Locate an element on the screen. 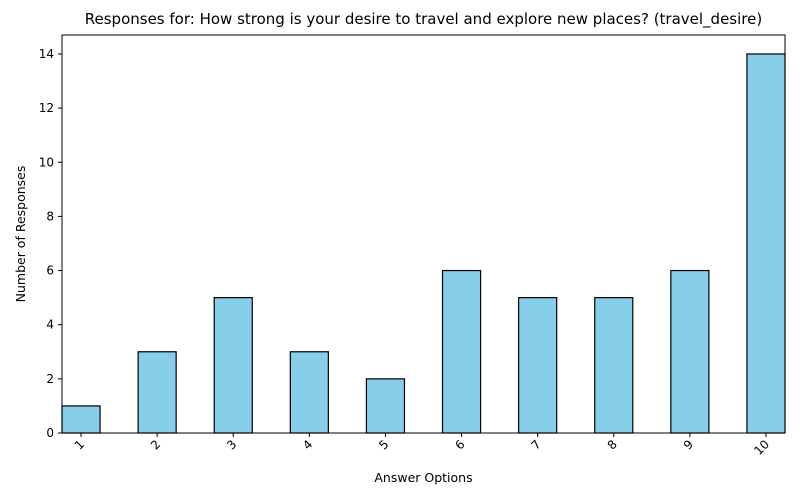 The width and height of the screenshot is (800, 500). x-tick-label-7: 7 is located at coordinates (535, 444).